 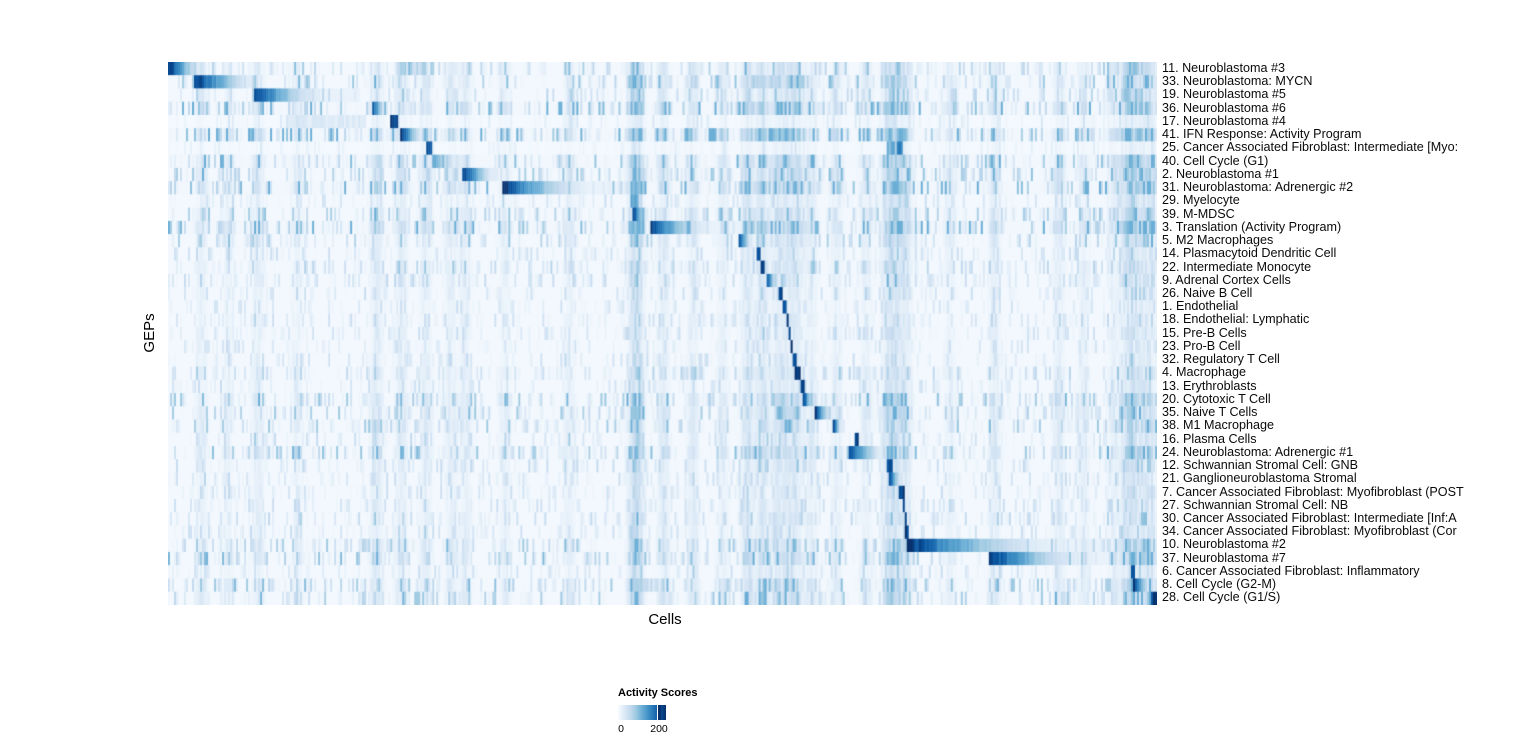 I want to click on row-label: 31. Neuroblastoma: Adrenergic #2, so click(x=1258, y=187).